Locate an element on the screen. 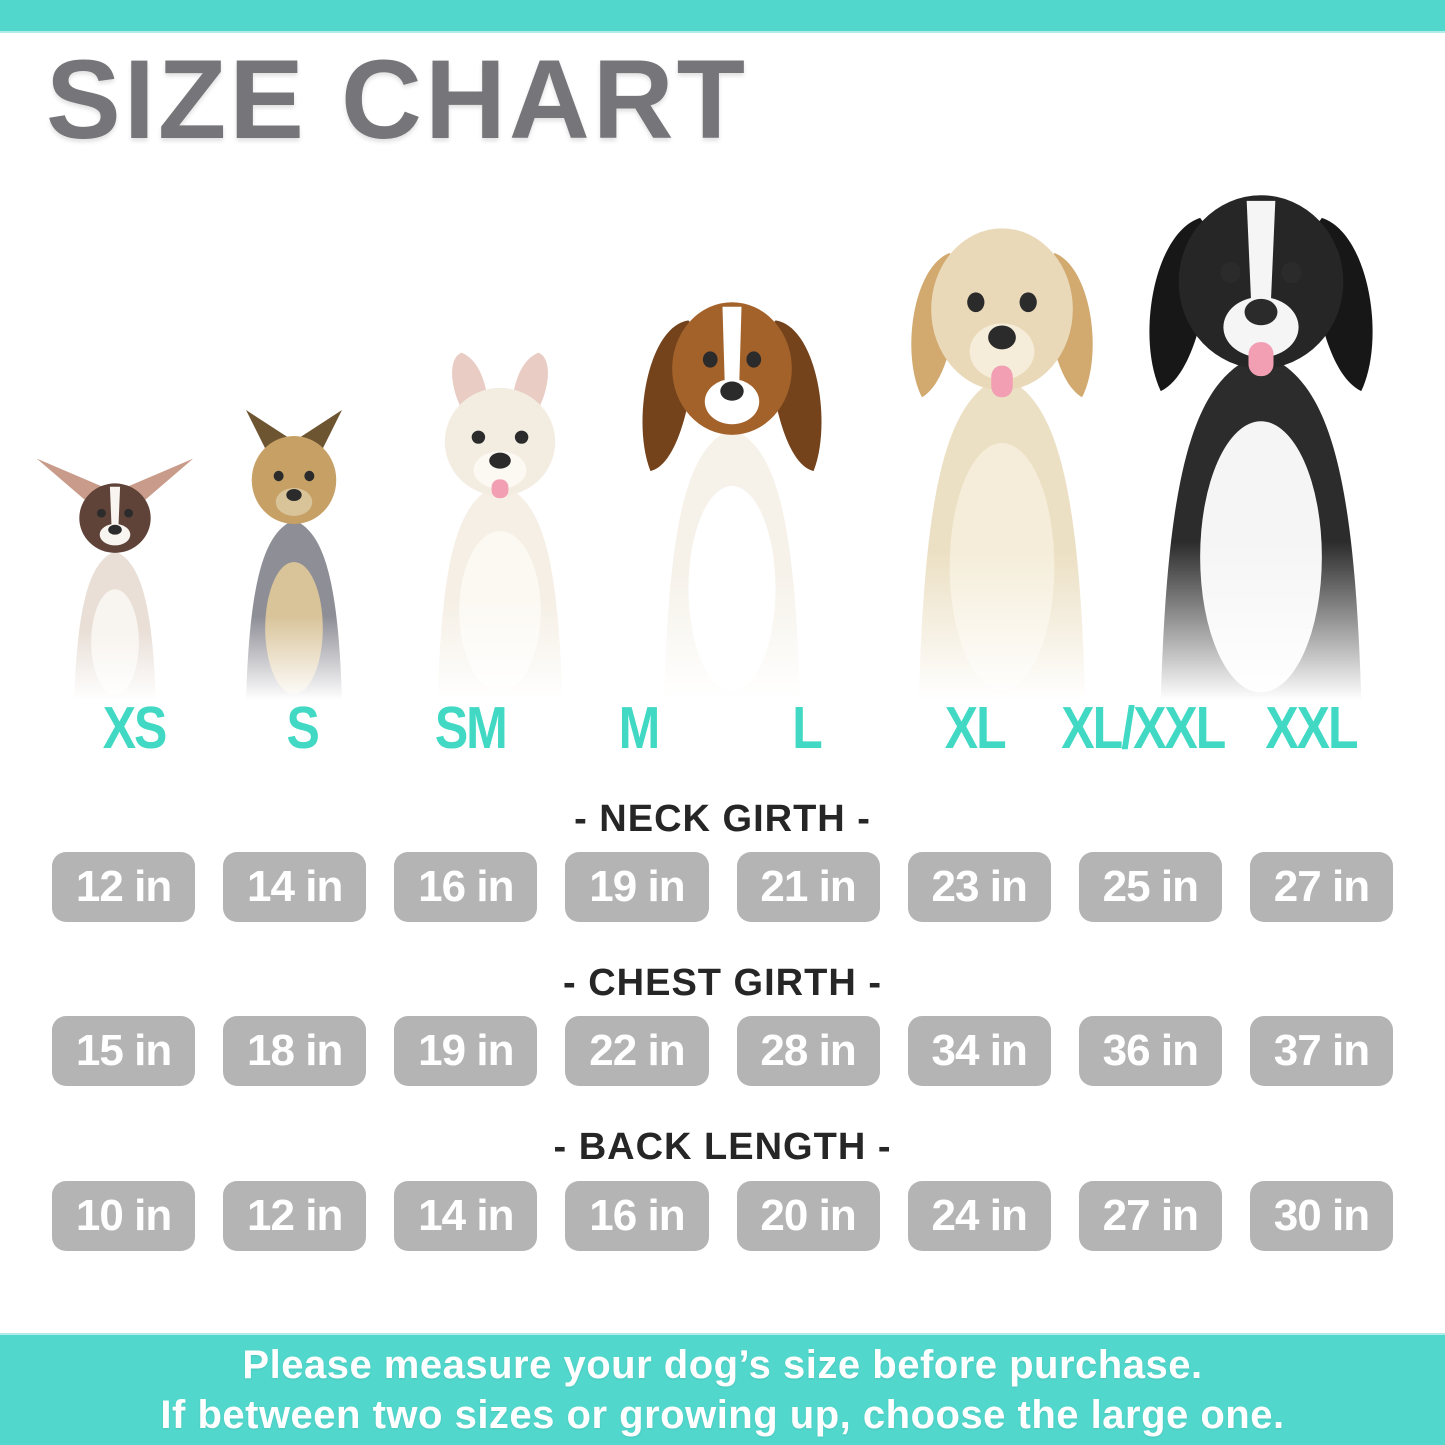 The height and width of the screenshot is (1445, 1445). size-label-sm: SM is located at coordinates (471, 728).